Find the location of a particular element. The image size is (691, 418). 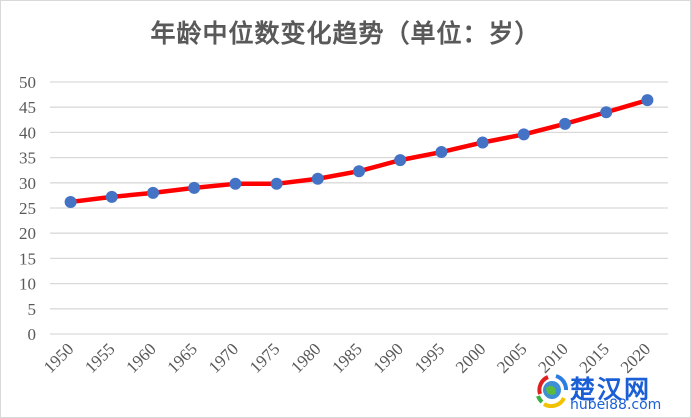

y-tick-label: 30 is located at coordinates (27, 183).